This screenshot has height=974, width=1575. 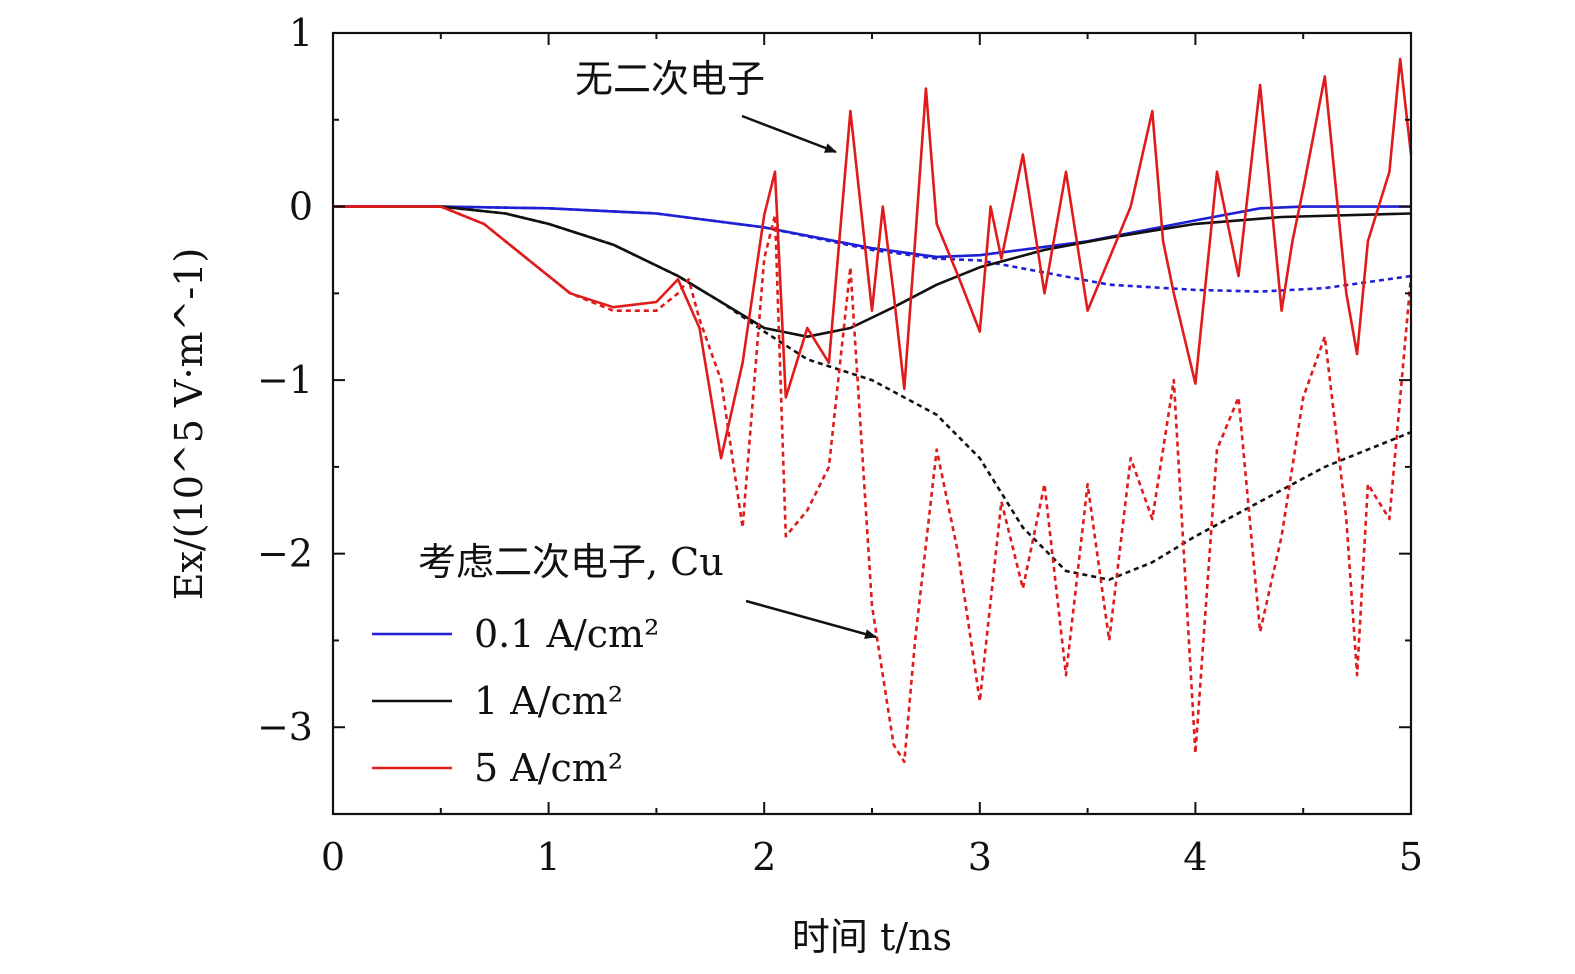 What do you see at coordinates (764, 857) in the screenshot?
I see `x-tick-label-2: 2` at bounding box center [764, 857].